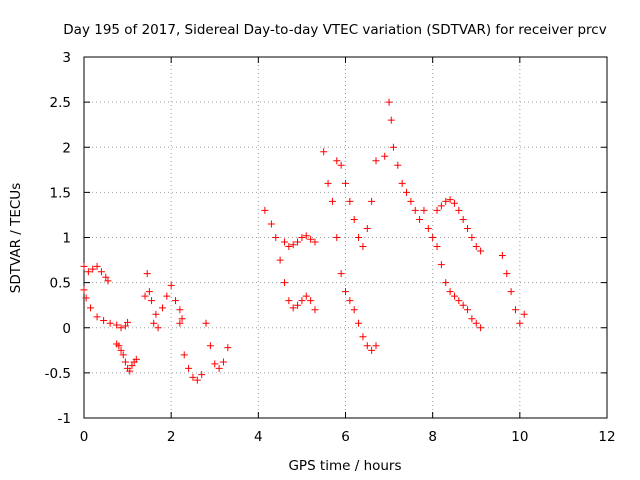  Describe the element at coordinates (106, 309) in the screenshot. I see `series-arc-1b` at that location.